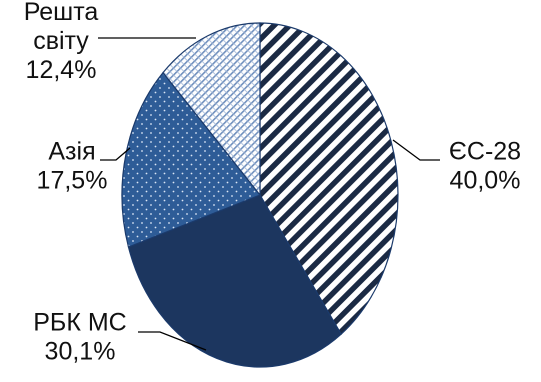 This screenshot has height=382, width=541. What do you see at coordinates (71, 152) in the screenshot?
I see `slice-category-label-asia: Азія` at bounding box center [71, 152].